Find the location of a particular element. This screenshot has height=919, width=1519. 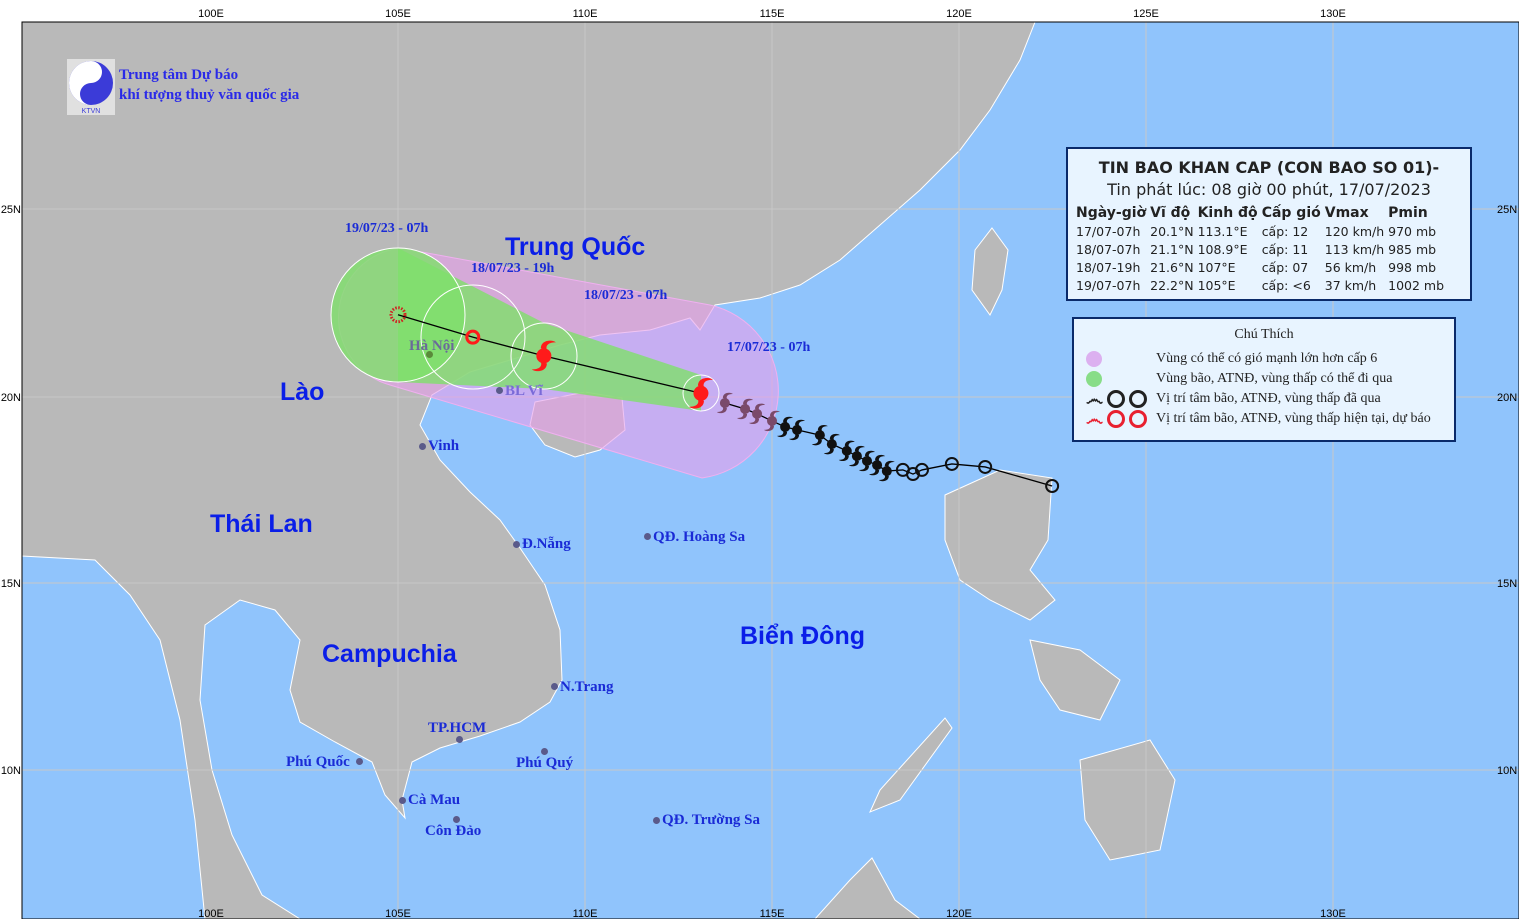

legend-label: Vùng bão, ATNĐ, vùng thấp có thể đi qua is located at coordinates (1274, 378).